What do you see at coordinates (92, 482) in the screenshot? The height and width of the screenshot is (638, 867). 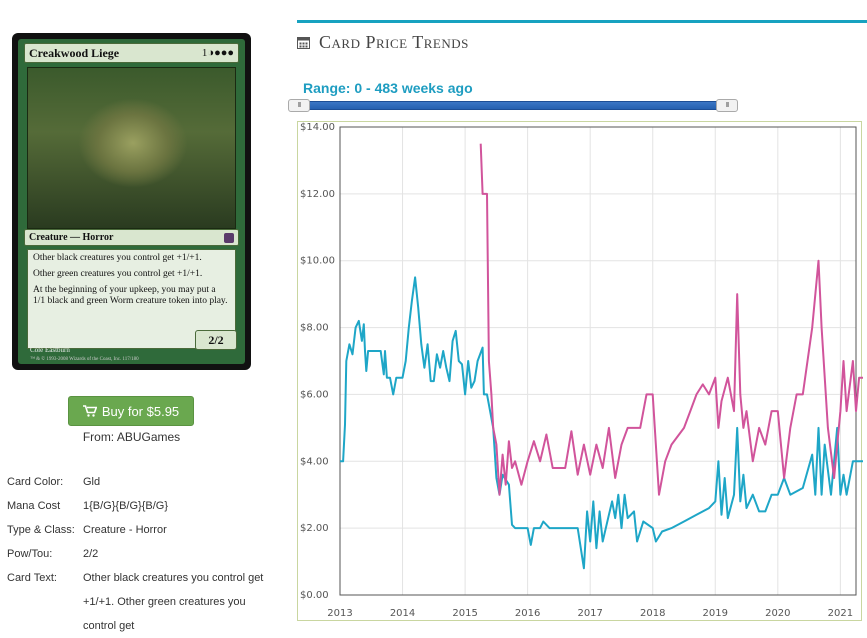 I see `detail-value: Gld` at bounding box center [92, 482].